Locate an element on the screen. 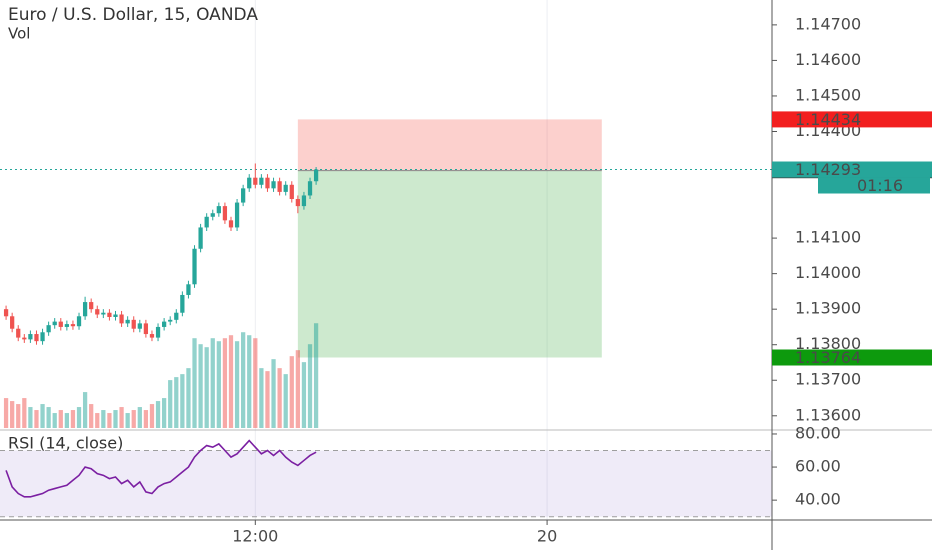 This screenshot has width=932, height=550. target-zone is located at coordinates (449, 264).